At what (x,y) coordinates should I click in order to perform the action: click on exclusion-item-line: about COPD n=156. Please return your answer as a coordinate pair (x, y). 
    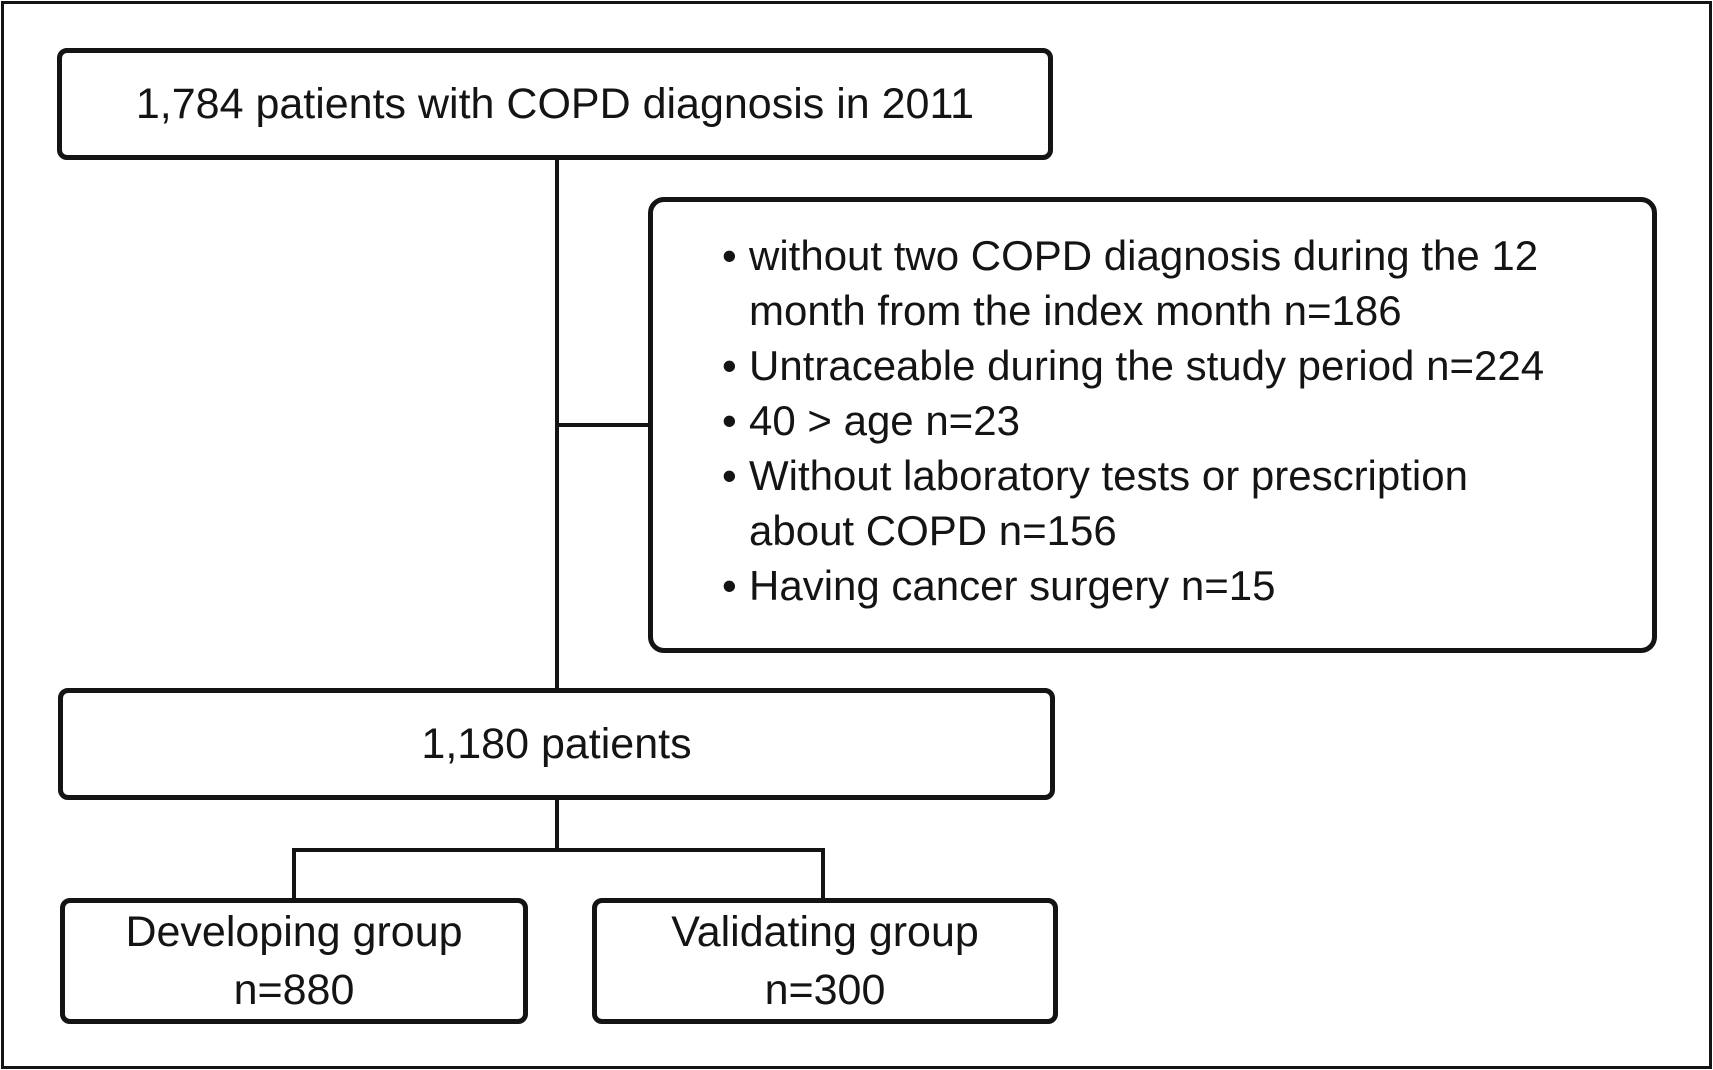
    Looking at the image, I should click on (933, 530).